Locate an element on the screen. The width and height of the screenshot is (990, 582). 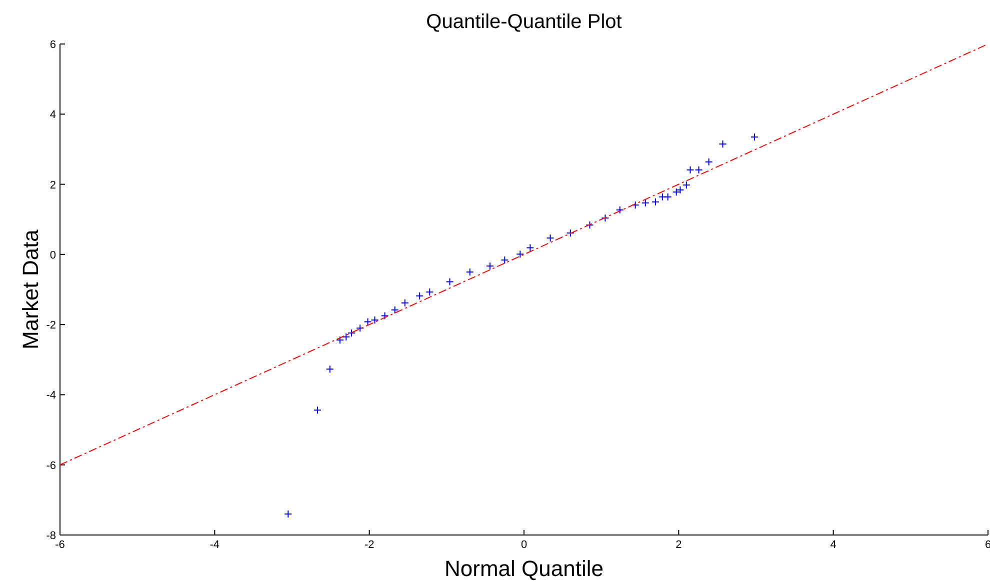
x-tick-label: -4 is located at coordinates (215, 545).